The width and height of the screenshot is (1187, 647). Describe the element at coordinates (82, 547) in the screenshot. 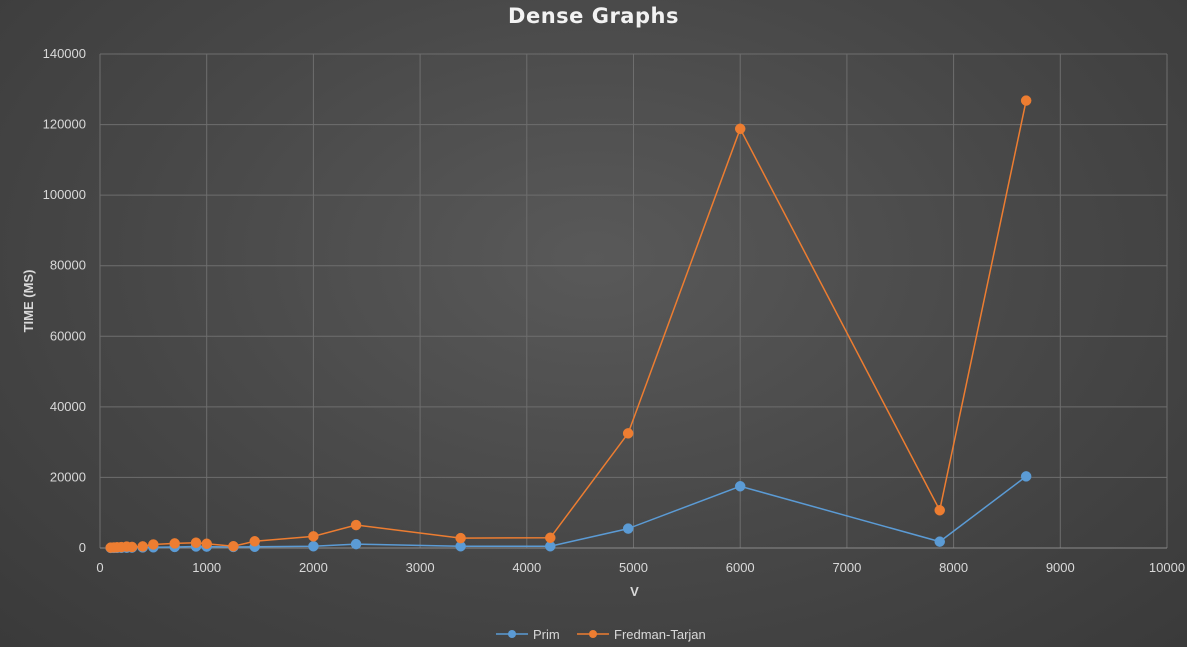

I see `y-tick-label: 0` at that location.